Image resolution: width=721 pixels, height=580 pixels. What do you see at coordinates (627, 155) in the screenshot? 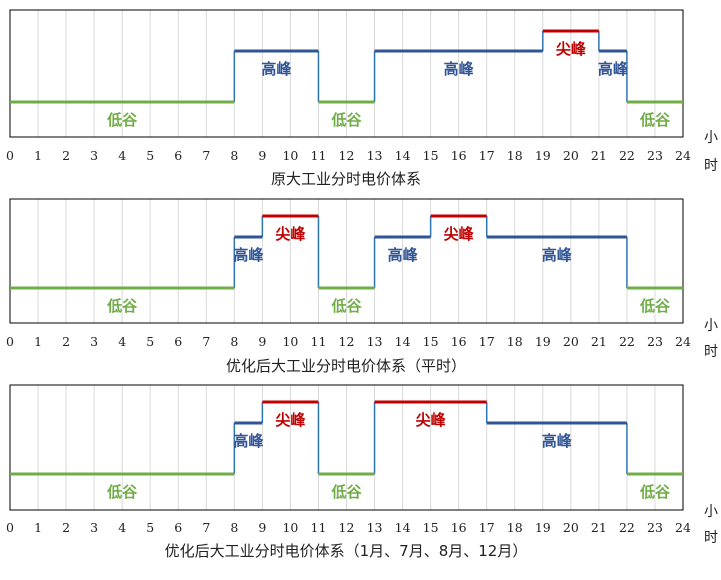
I see `x-tick-label: 22` at bounding box center [627, 155].